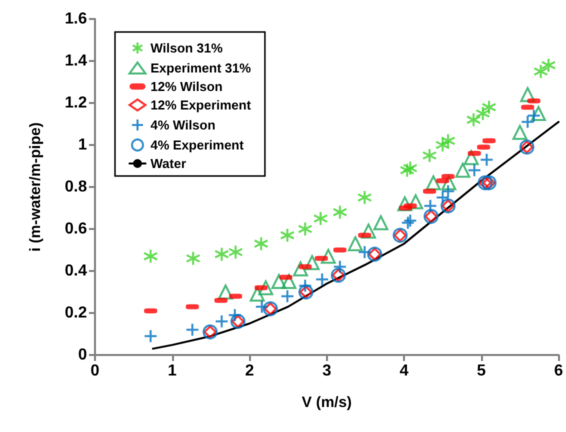  What do you see at coordinates (76, 103) in the screenshot?
I see `y-tick-label: 1.2` at bounding box center [76, 103].